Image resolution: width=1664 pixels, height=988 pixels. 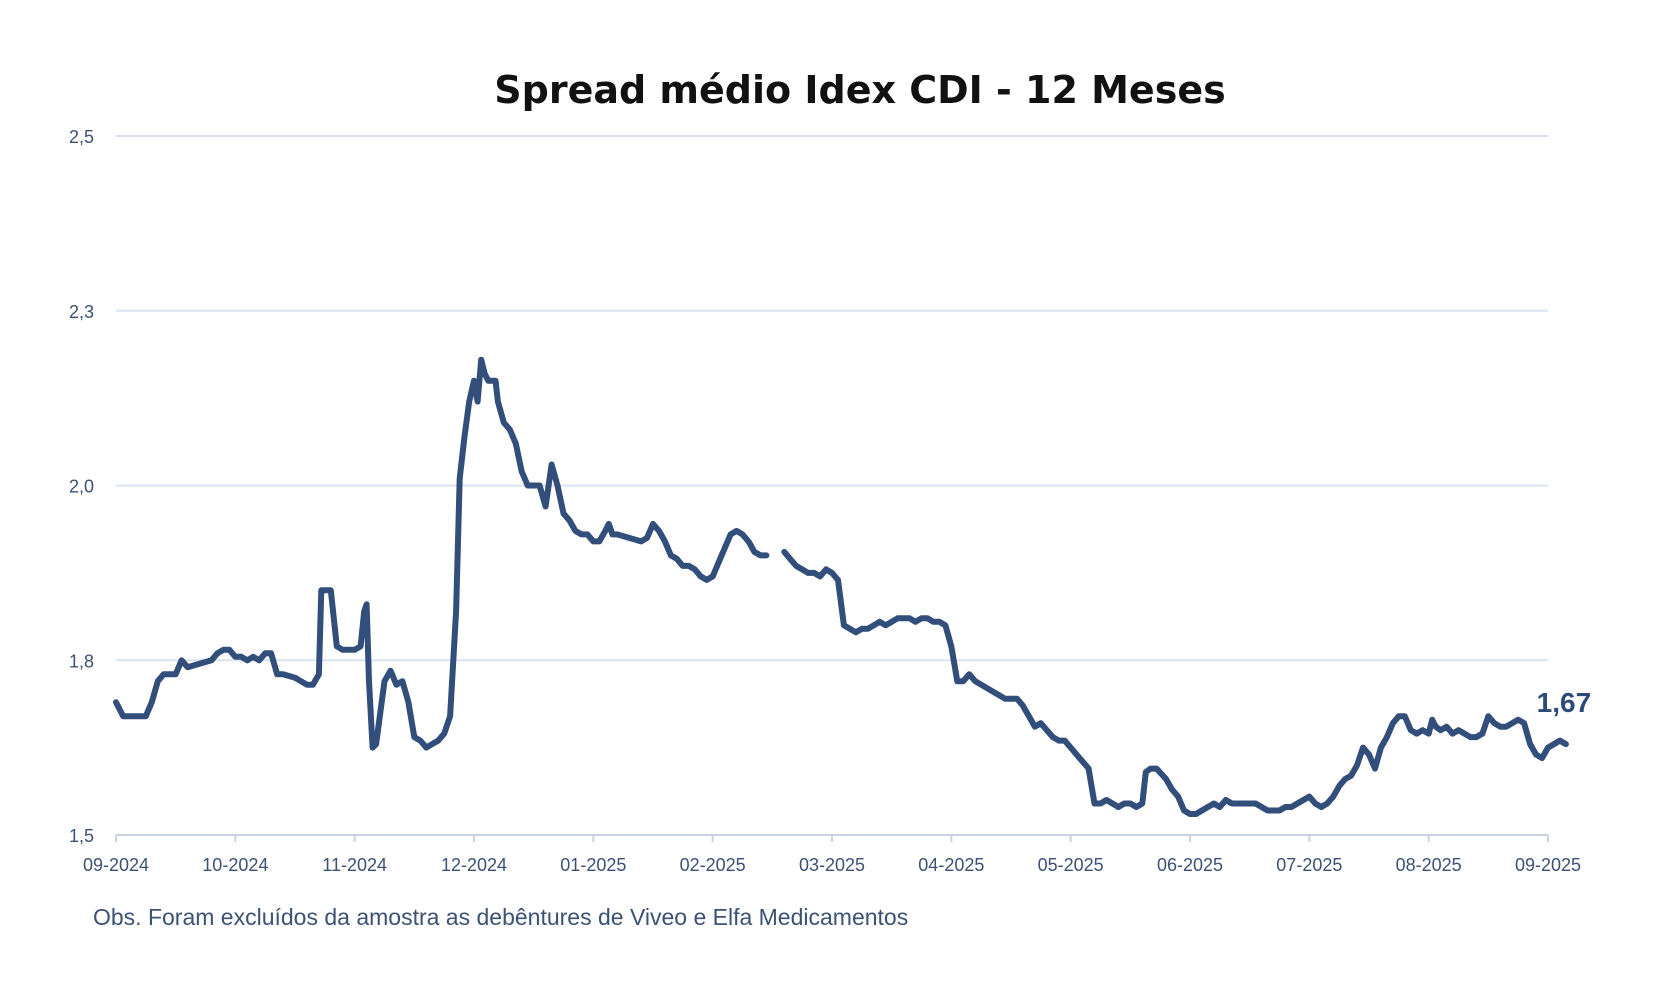 I want to click on x-tick-label: 01-2025, so click(x=593, y=865).